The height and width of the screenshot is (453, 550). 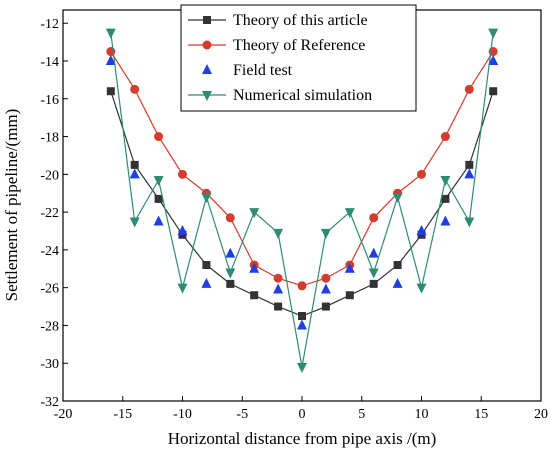 What do you see at coordinates (49, 24) in the screenshot?
I see `y-tick-label: -12` at bounding box center [49, 24].